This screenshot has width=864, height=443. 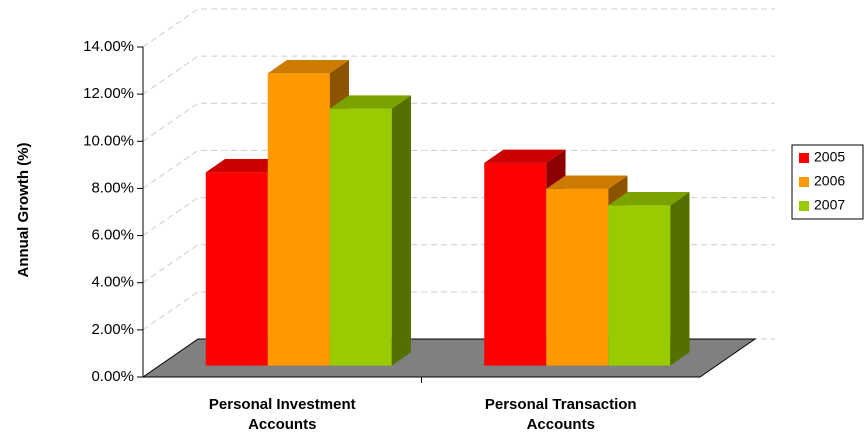 What do you see at coordinates (112, 282) in the screenshot?
I see `y-tick-label: 4.00%` at bounding box center [112, 282].